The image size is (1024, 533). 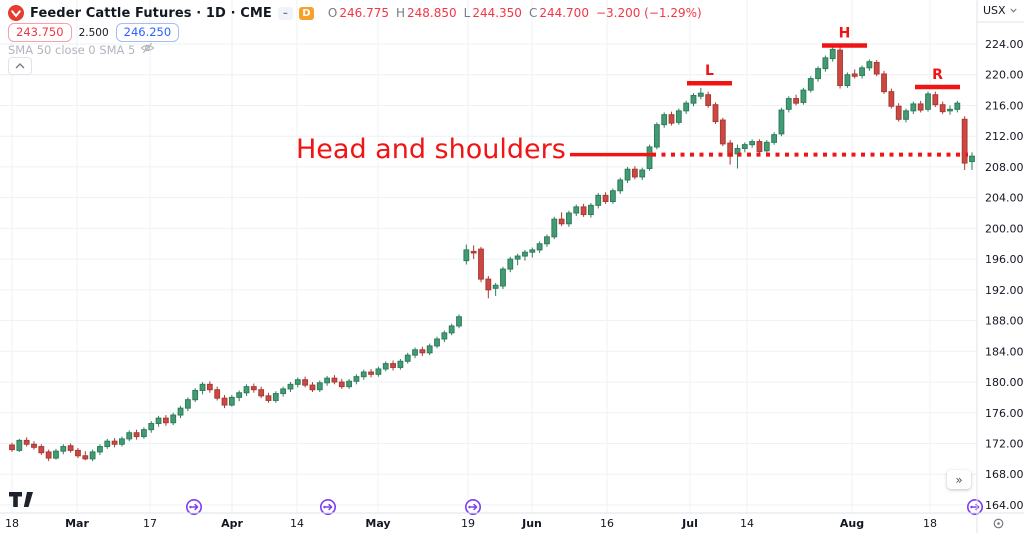 I want to click on chevron-down-icon, so click(x=1013, y=10).